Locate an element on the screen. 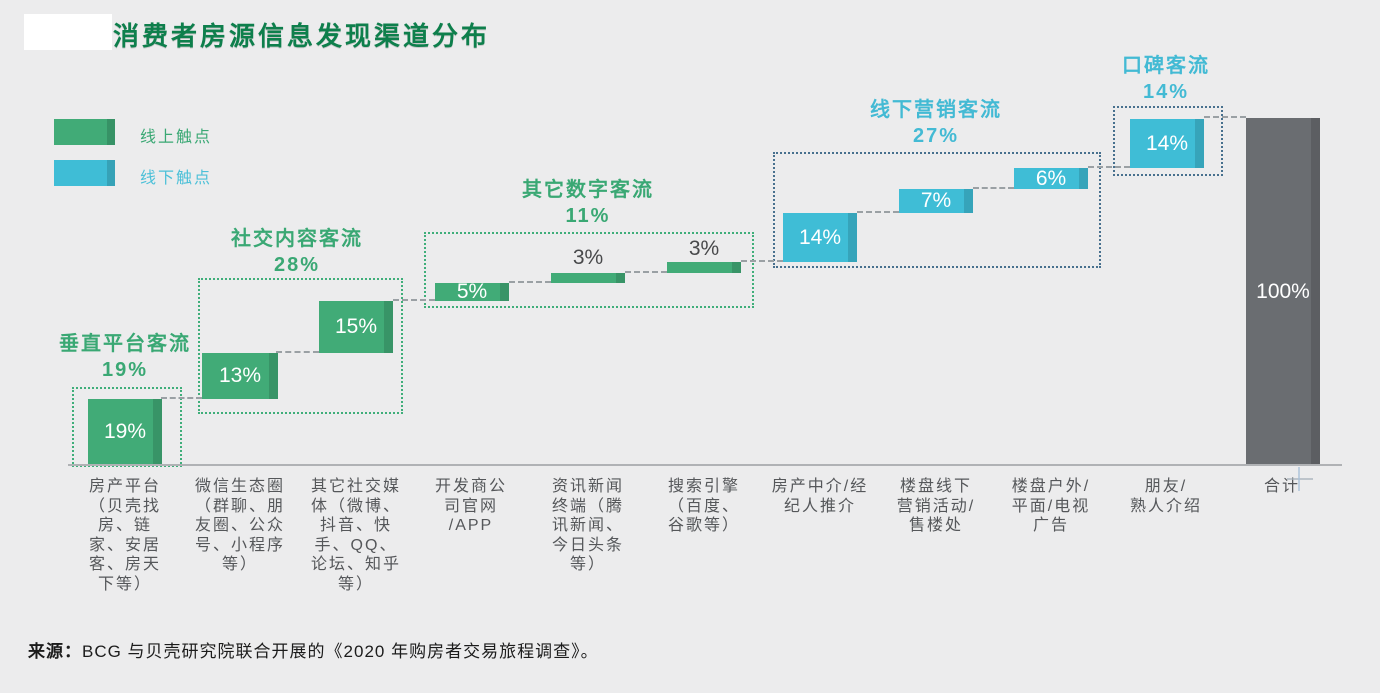  bar-wechat-ecosystem: 13% is located at coordinates (240, 376).